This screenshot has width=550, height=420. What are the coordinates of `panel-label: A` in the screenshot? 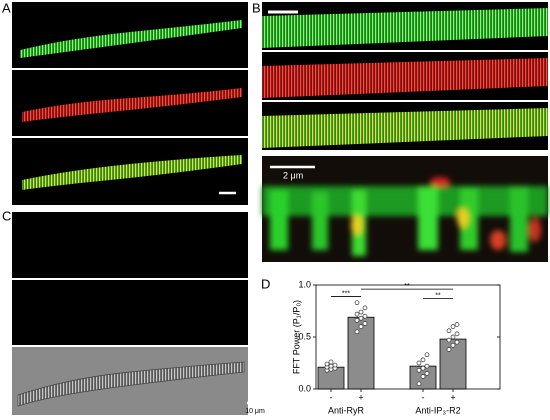 It's located at (6, 7).